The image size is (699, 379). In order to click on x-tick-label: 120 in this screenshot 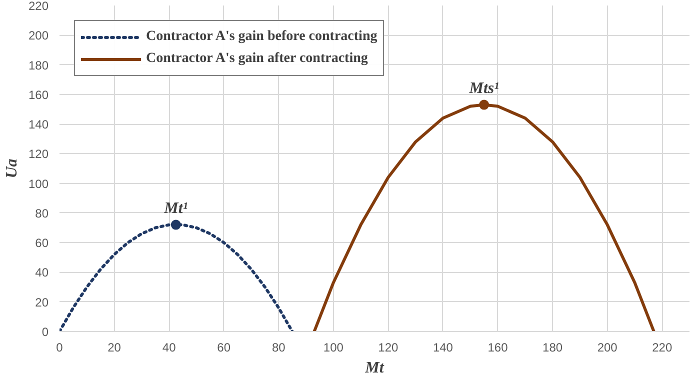, I will do `click(388, 347)`.